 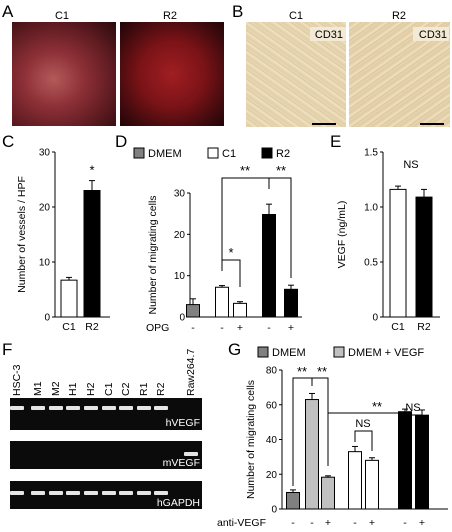 I want to click on chart-g-y-tick-label: 80, so click(x=272, y=371).